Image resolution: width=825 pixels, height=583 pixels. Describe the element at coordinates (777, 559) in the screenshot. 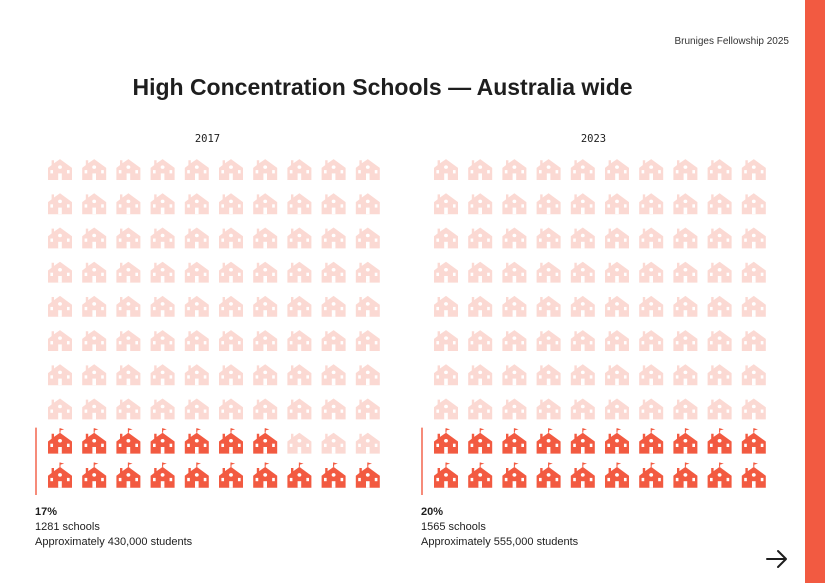

I see `arrow-right-icon` at that location.